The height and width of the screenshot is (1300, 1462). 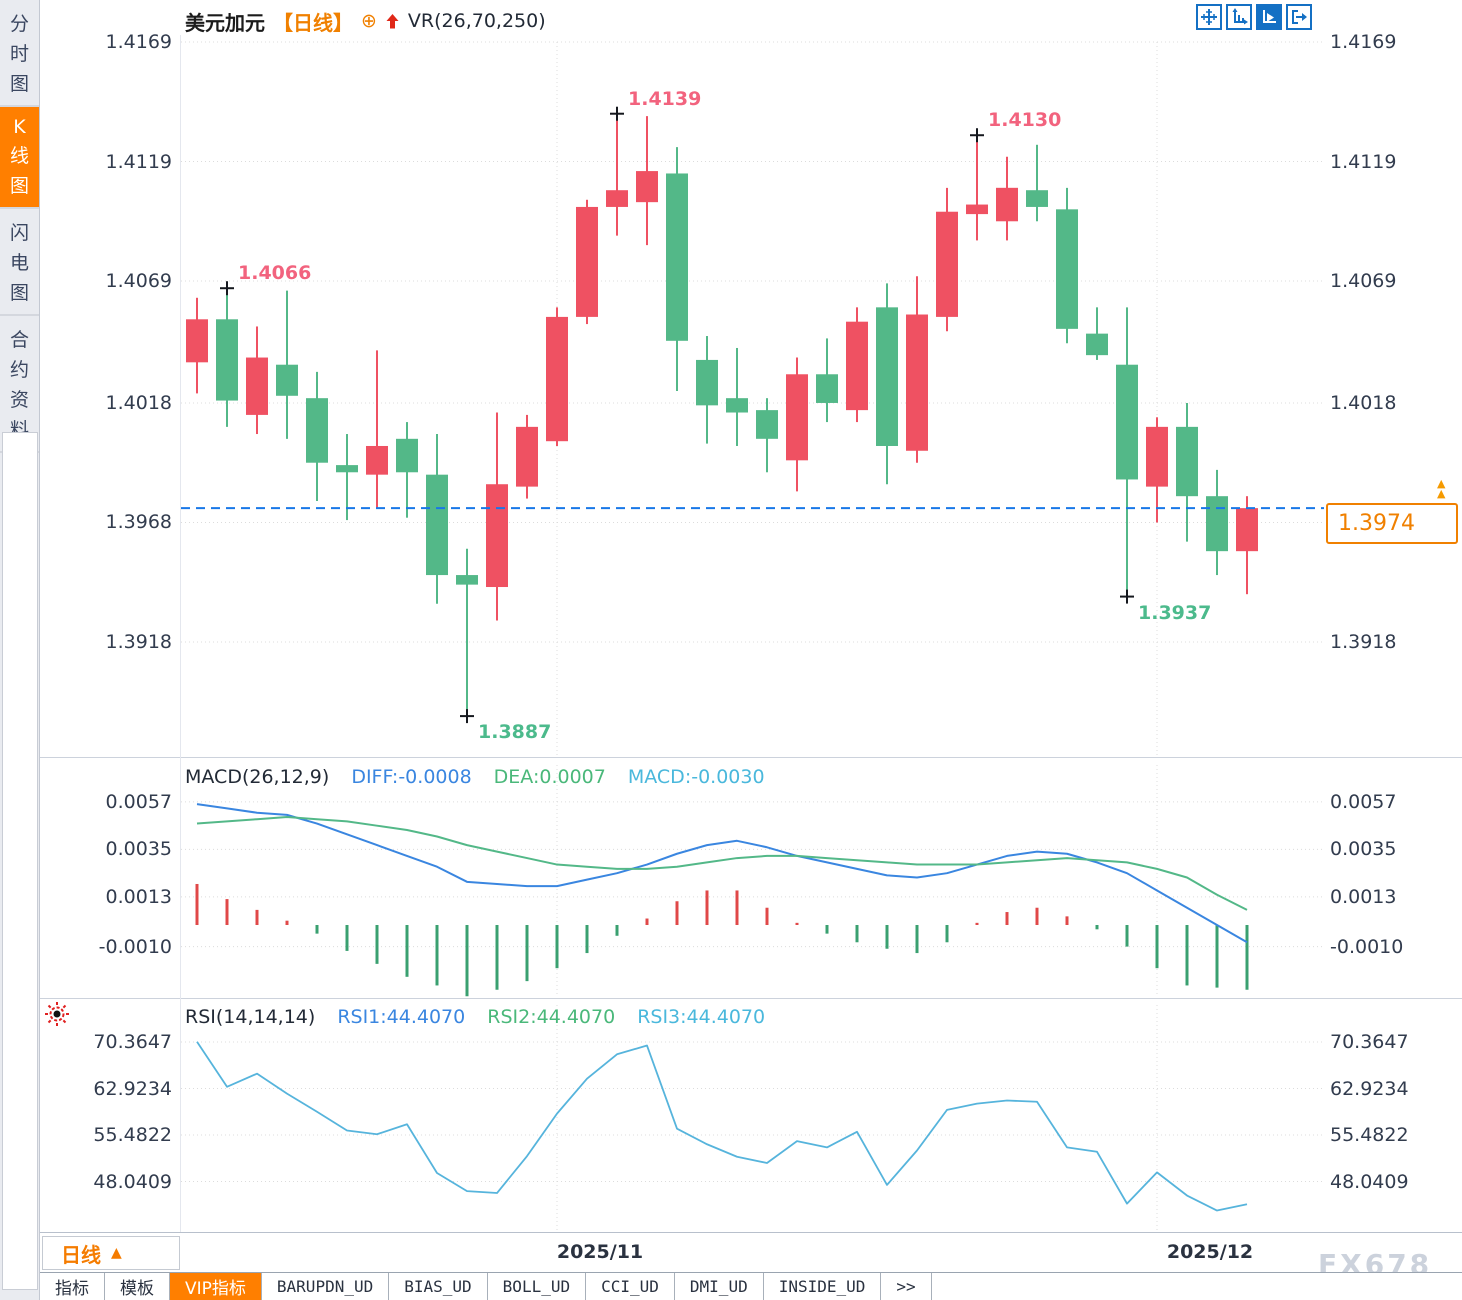 I want to click on bottom-tab-vip指标: VIP指标, so click(x=216, y=1286).